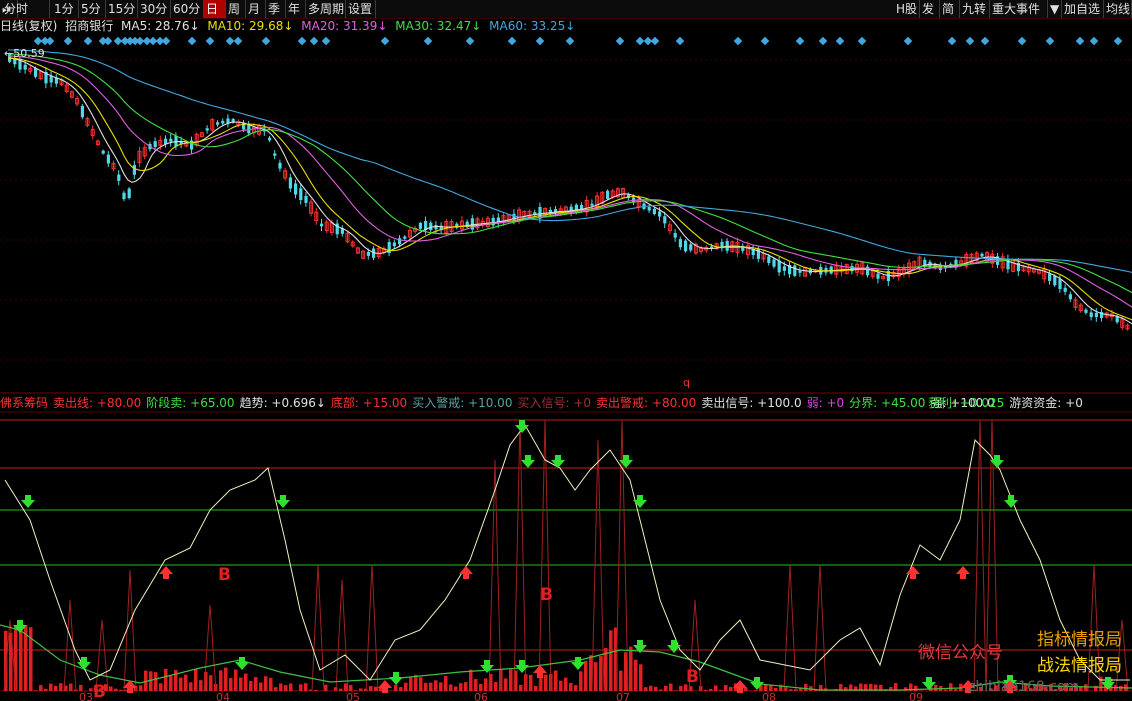 This screenshot has height=701, width=1132. I want to click on toolbar-left-3: 15分, so click(122, 9).